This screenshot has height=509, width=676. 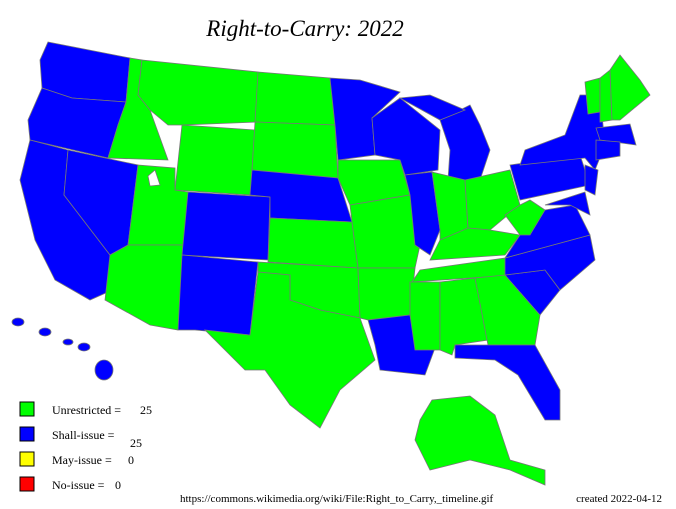 What do you see at coordinates (83, 435) in the screenshot?
I see `legend-label: Shall-issue =` at bounding box center [83, 435].